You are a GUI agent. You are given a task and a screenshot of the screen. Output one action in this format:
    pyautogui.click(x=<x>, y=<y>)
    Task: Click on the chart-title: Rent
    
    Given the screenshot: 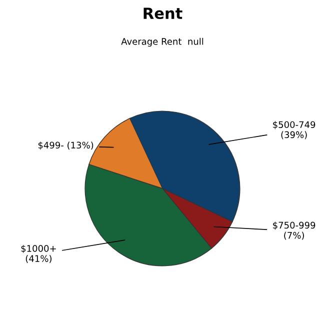 What is the action you would take?
    pyautogui.click(x=163, y=14)
    